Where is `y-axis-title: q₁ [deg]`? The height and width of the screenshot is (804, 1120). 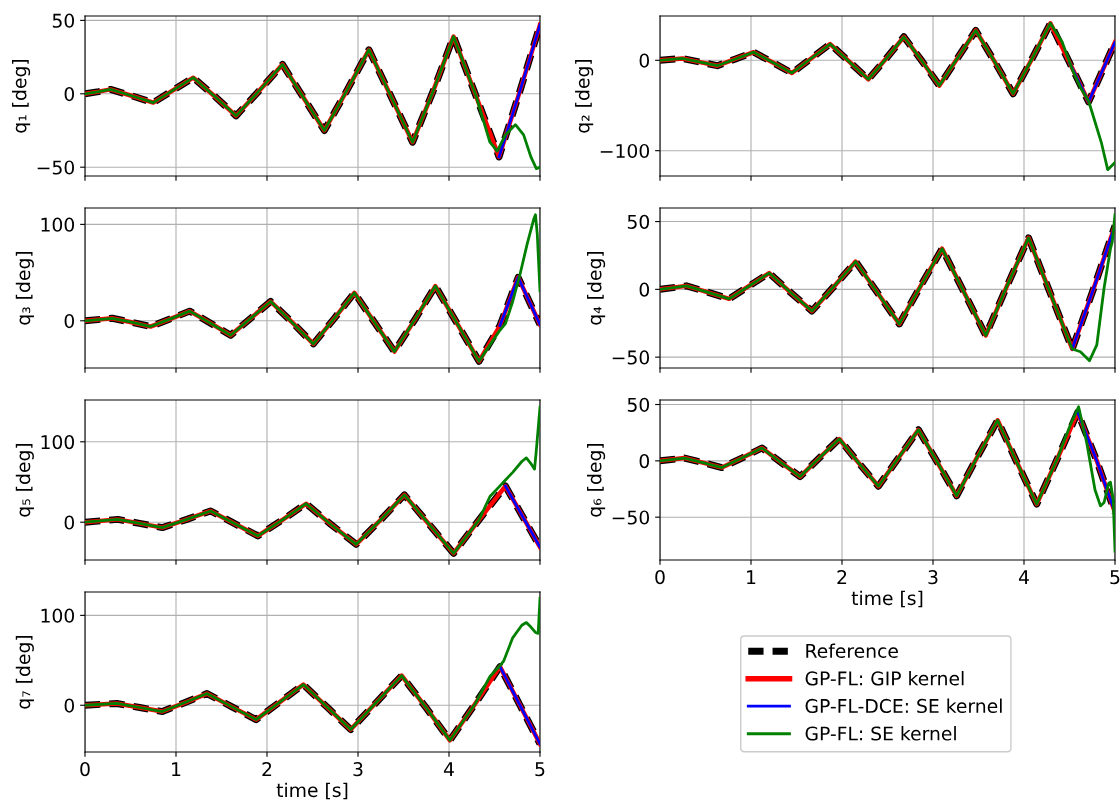 y-axis-title: q₁ [deg] is located at coordinates (21, 96).